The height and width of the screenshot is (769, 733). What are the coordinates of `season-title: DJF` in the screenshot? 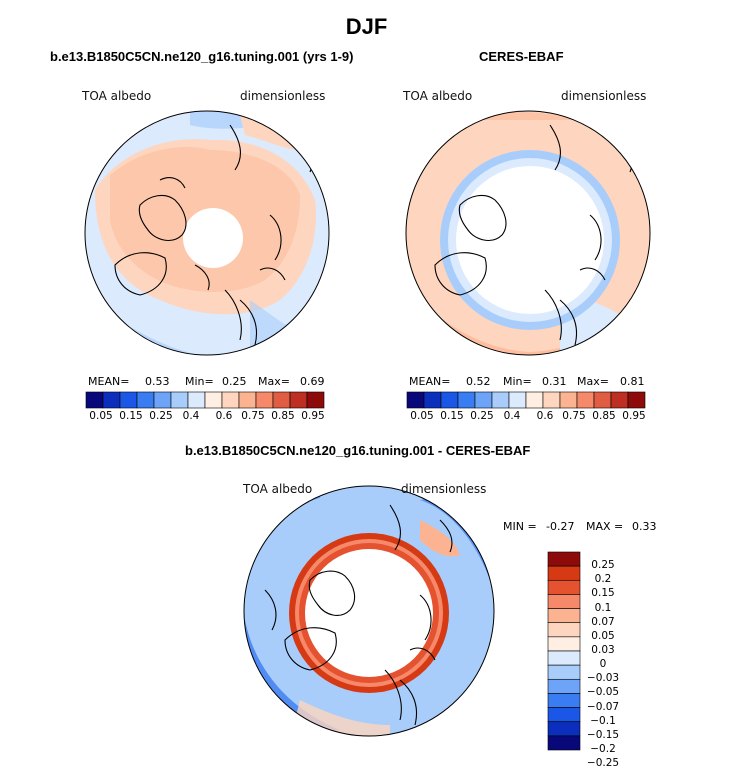 It's located at (366, 26).